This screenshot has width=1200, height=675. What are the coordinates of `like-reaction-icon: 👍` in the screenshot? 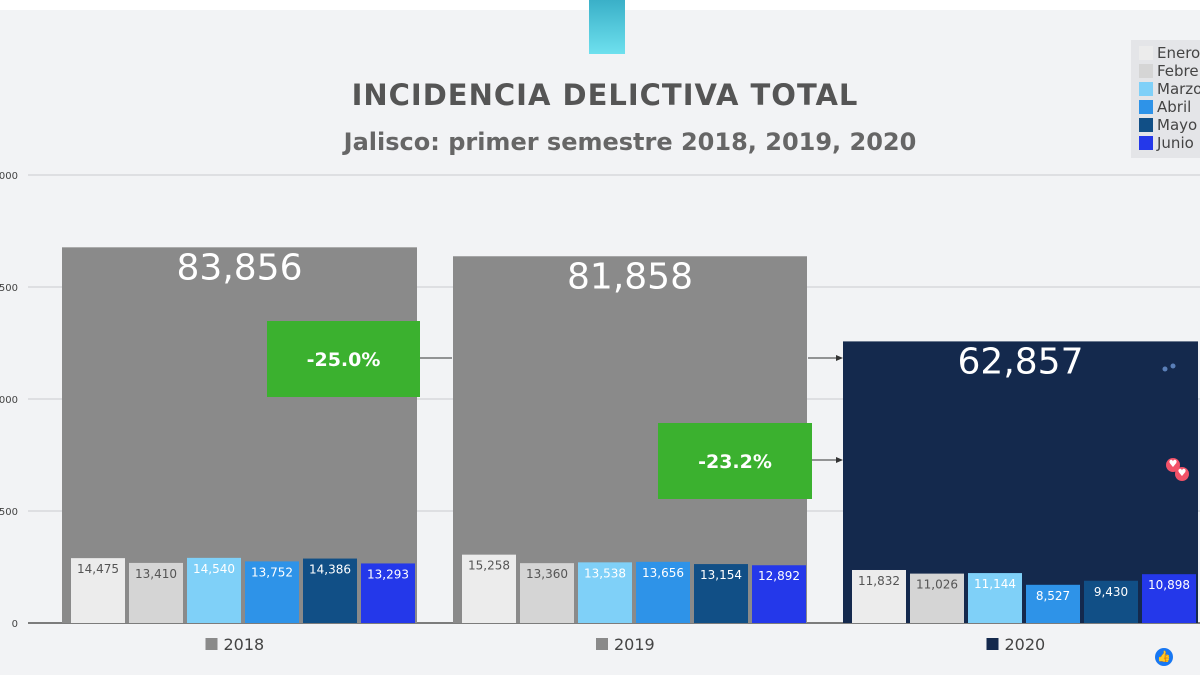 It's located at (1164, 657).